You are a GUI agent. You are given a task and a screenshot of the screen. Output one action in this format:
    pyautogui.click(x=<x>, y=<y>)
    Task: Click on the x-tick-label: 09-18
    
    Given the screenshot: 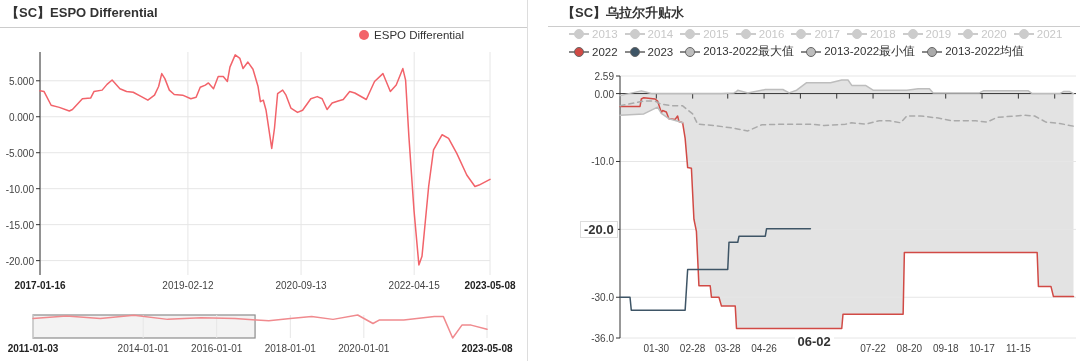 What is the action you would take?
    pyautogui.click(x=945, y=348)
    